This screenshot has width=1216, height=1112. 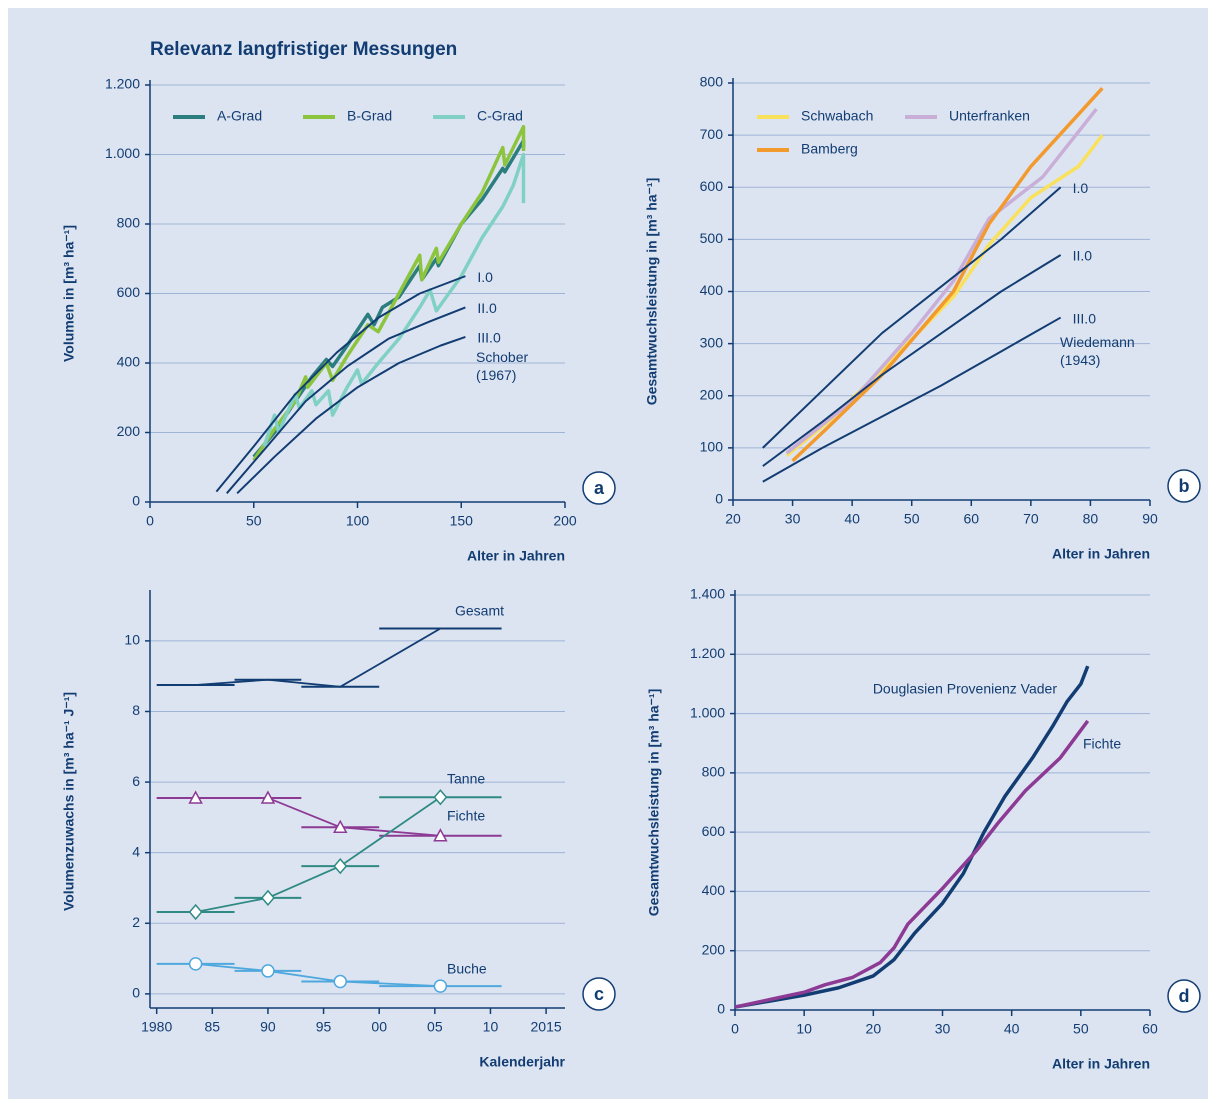 What do you see at coordinates (714, 949) in the screenshot?
I see `y-tick-label: 200` at bounding box center [714, 949].